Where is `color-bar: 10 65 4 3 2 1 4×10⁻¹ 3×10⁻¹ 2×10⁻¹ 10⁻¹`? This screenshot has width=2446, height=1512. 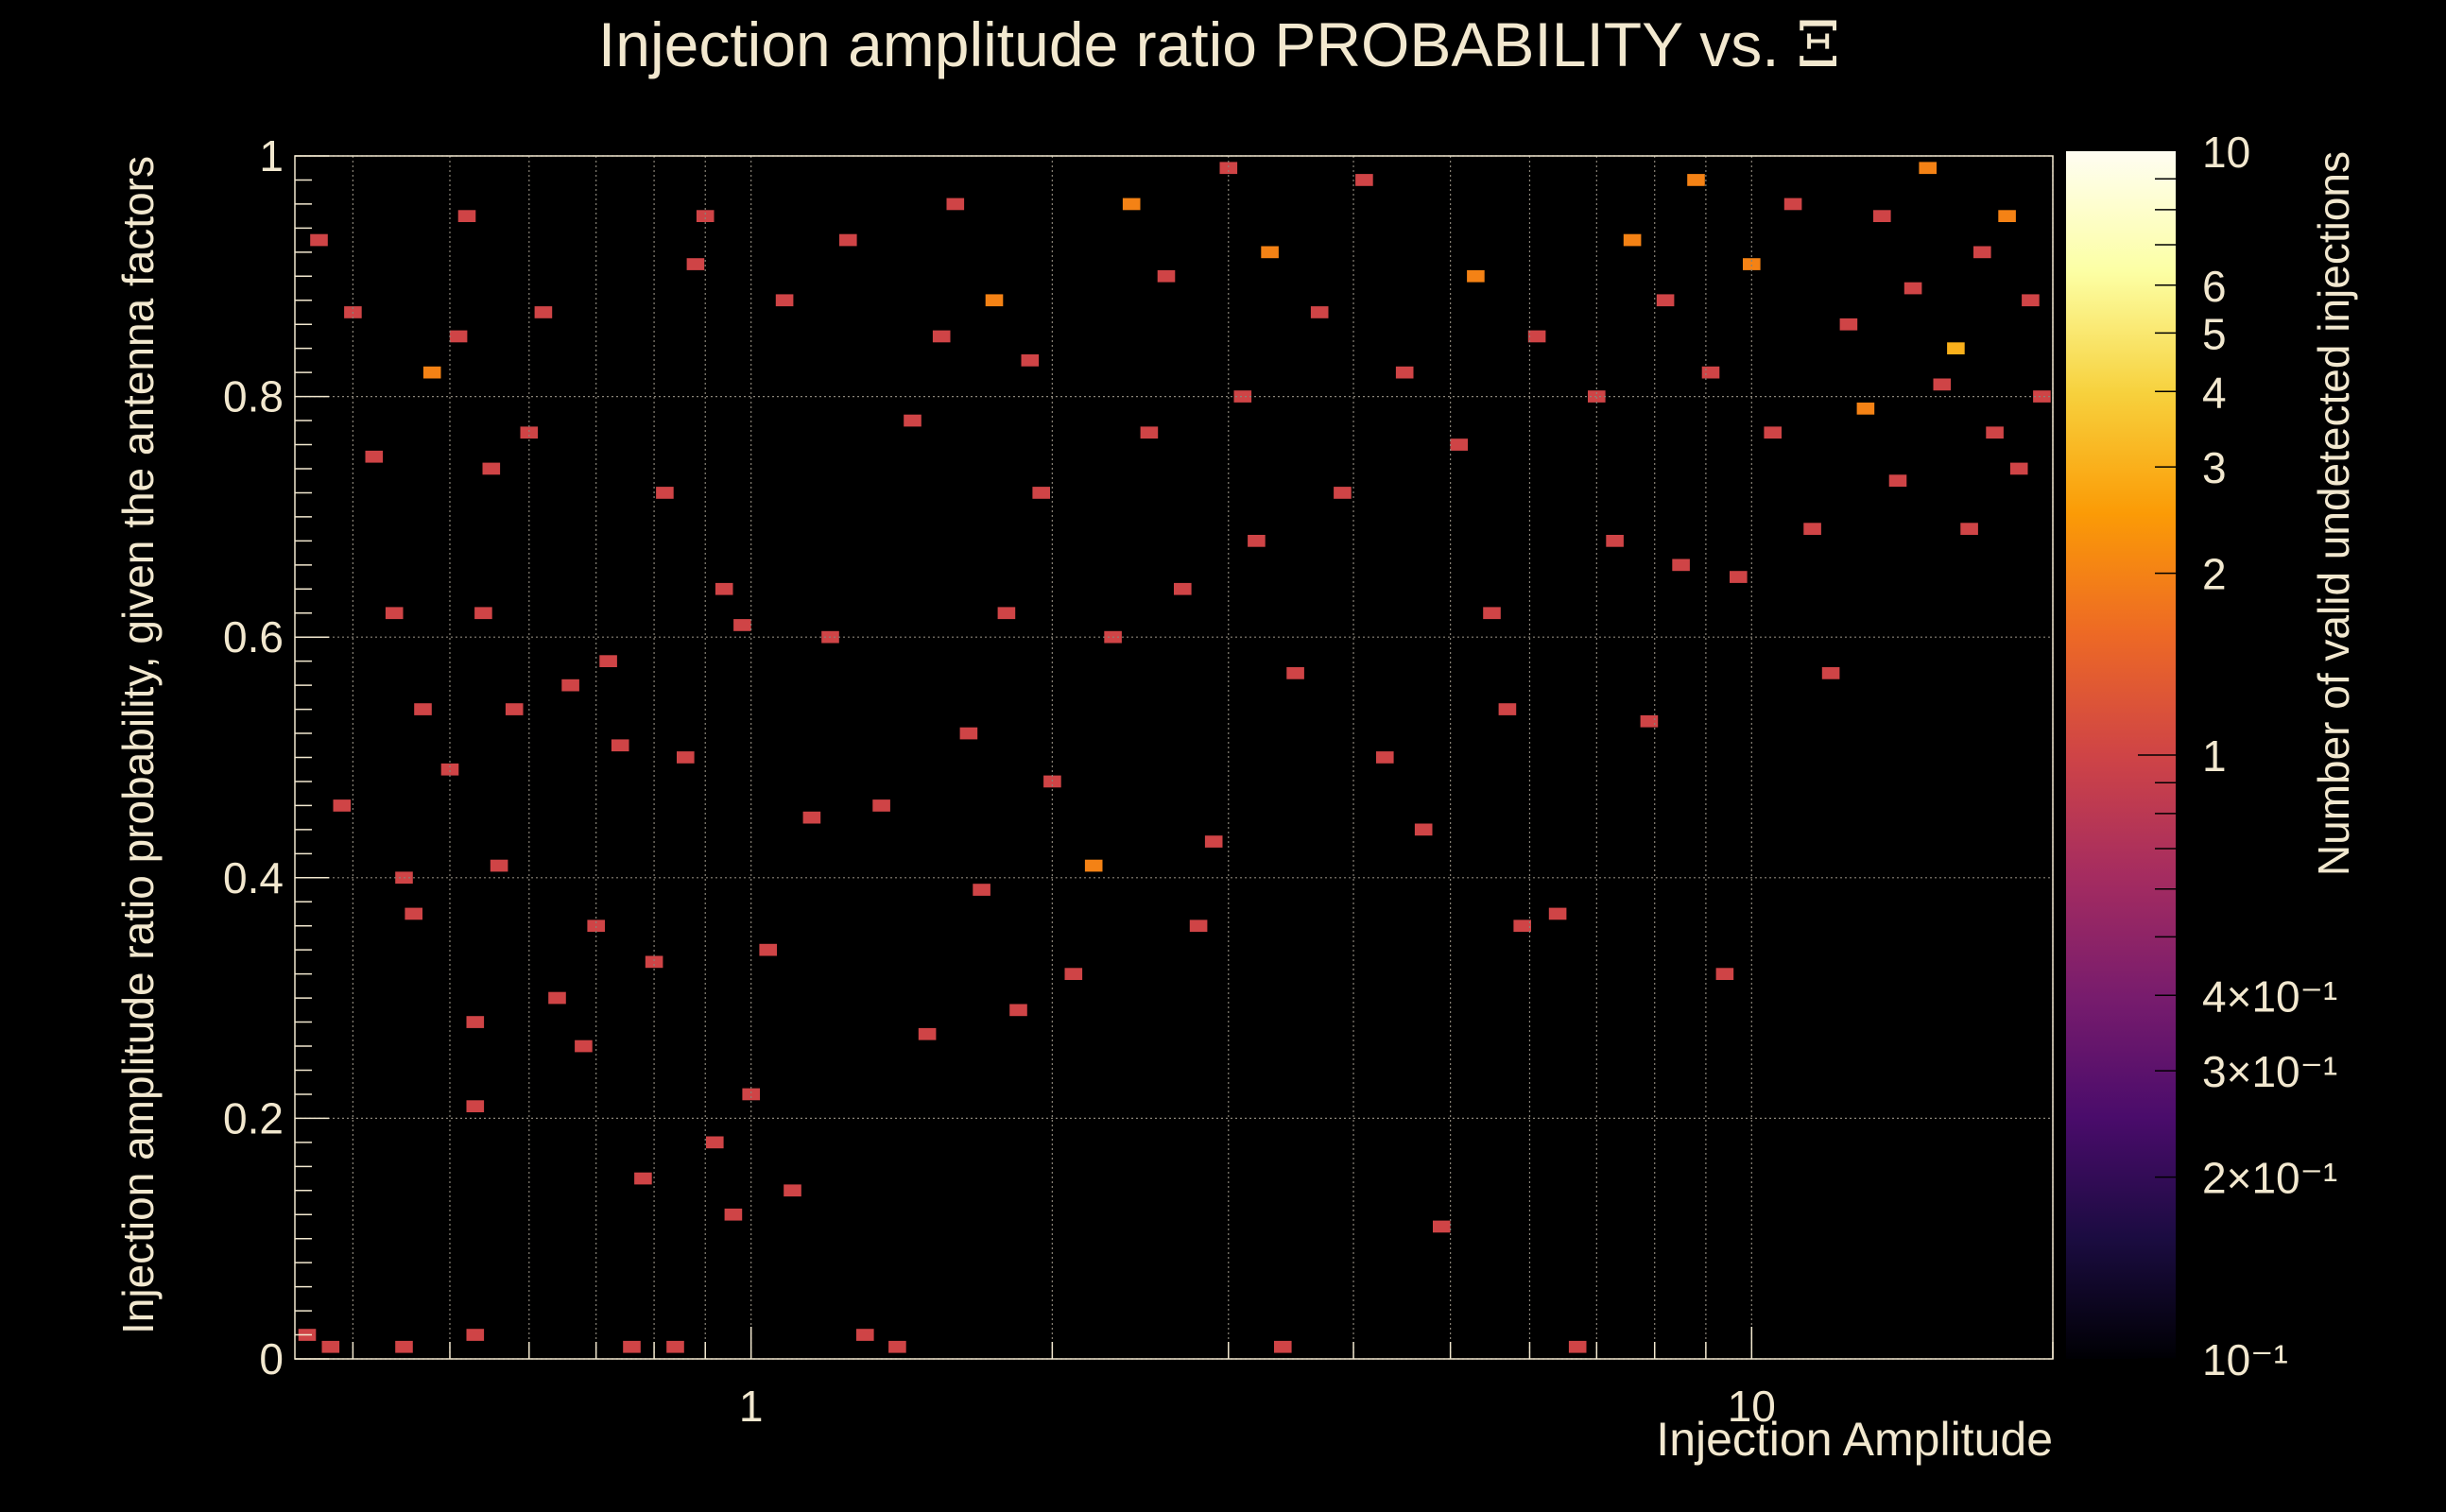
color-bar: 10 65 4 3 2 1 4×10⁻¹ 3×10⁻¹ 2×10⁻¹ 10⁻¹ is located at coordinates (2201, 756).